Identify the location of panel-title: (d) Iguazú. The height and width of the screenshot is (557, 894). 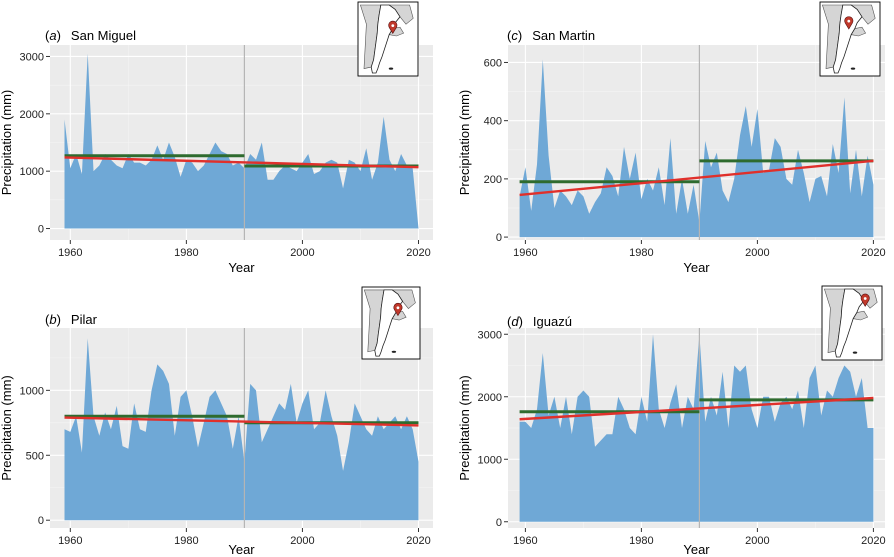
(539, 321).